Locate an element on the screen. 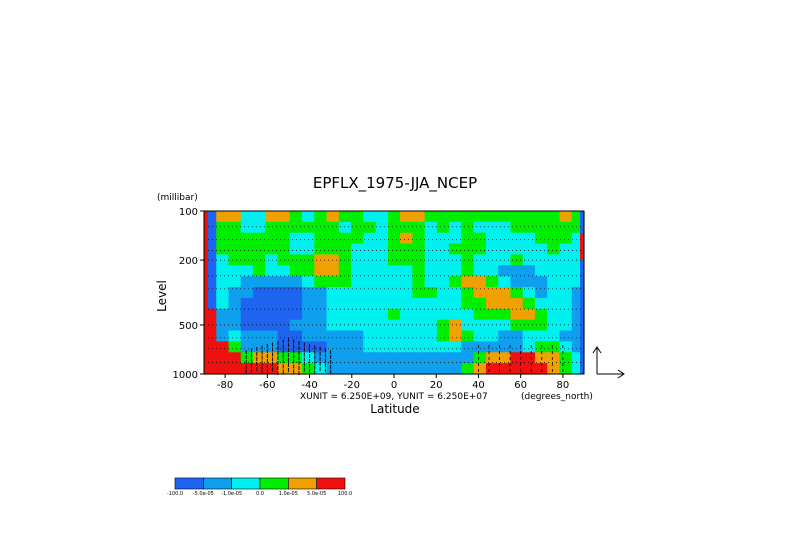  x-tick-label: 0 is located at coordinates (394, 385).